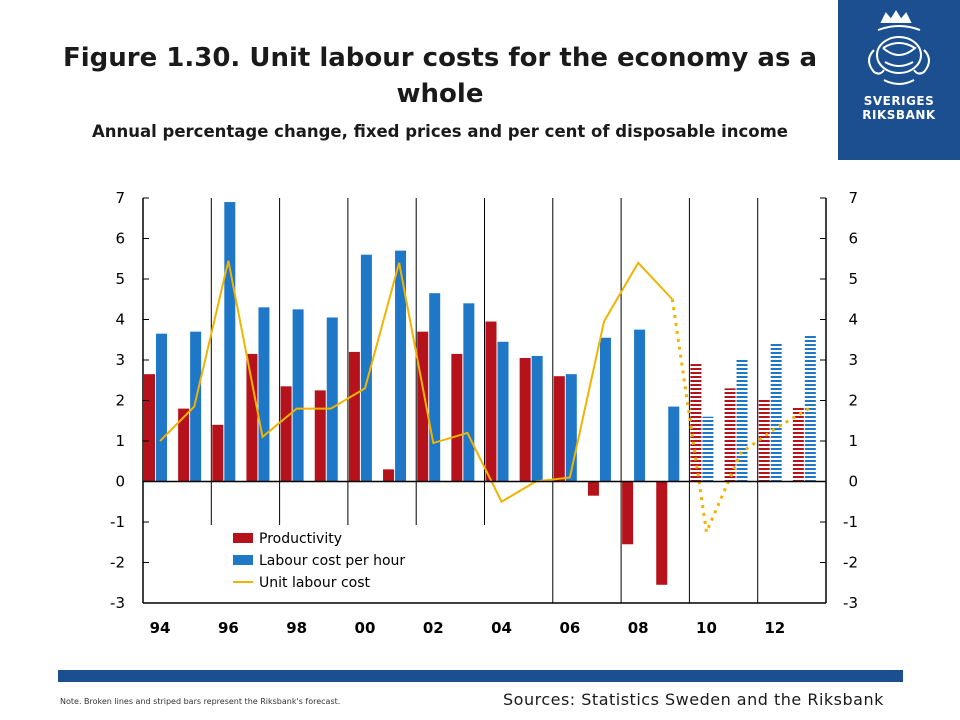 This screenshot has height=720, width=960. I want to click on x-tick-label: 06, so click(569, 628).